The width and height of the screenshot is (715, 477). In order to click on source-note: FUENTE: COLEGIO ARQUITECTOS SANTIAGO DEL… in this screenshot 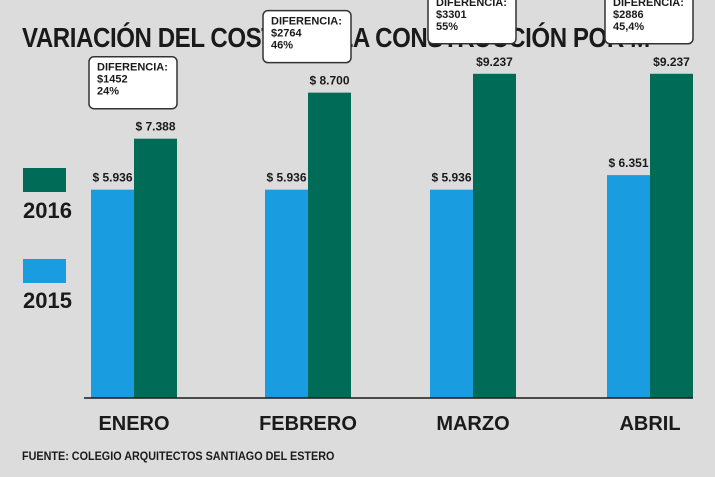, I will do `click(178, 456)`.